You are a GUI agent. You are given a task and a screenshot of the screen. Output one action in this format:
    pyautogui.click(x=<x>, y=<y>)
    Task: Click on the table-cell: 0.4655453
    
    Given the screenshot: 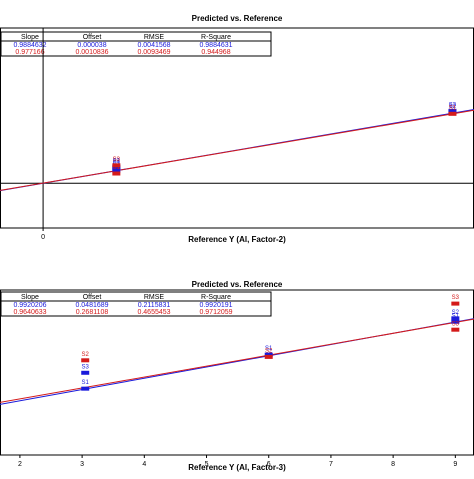 What is the action you would take?
    pyautogui.click(x=153, y=312)
    